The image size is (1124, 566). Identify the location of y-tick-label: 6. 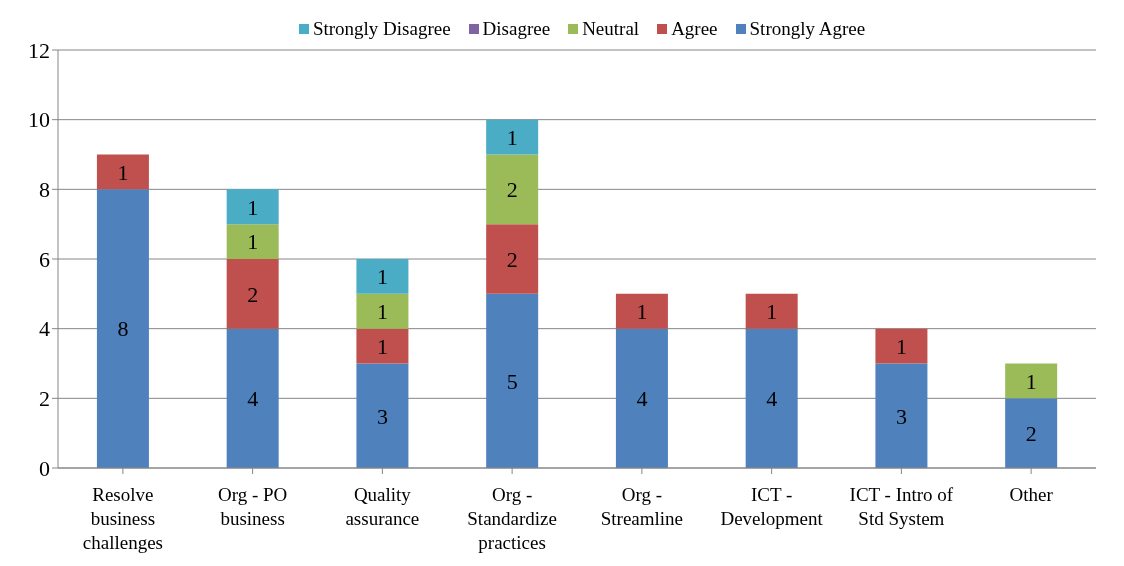
(44, 259).